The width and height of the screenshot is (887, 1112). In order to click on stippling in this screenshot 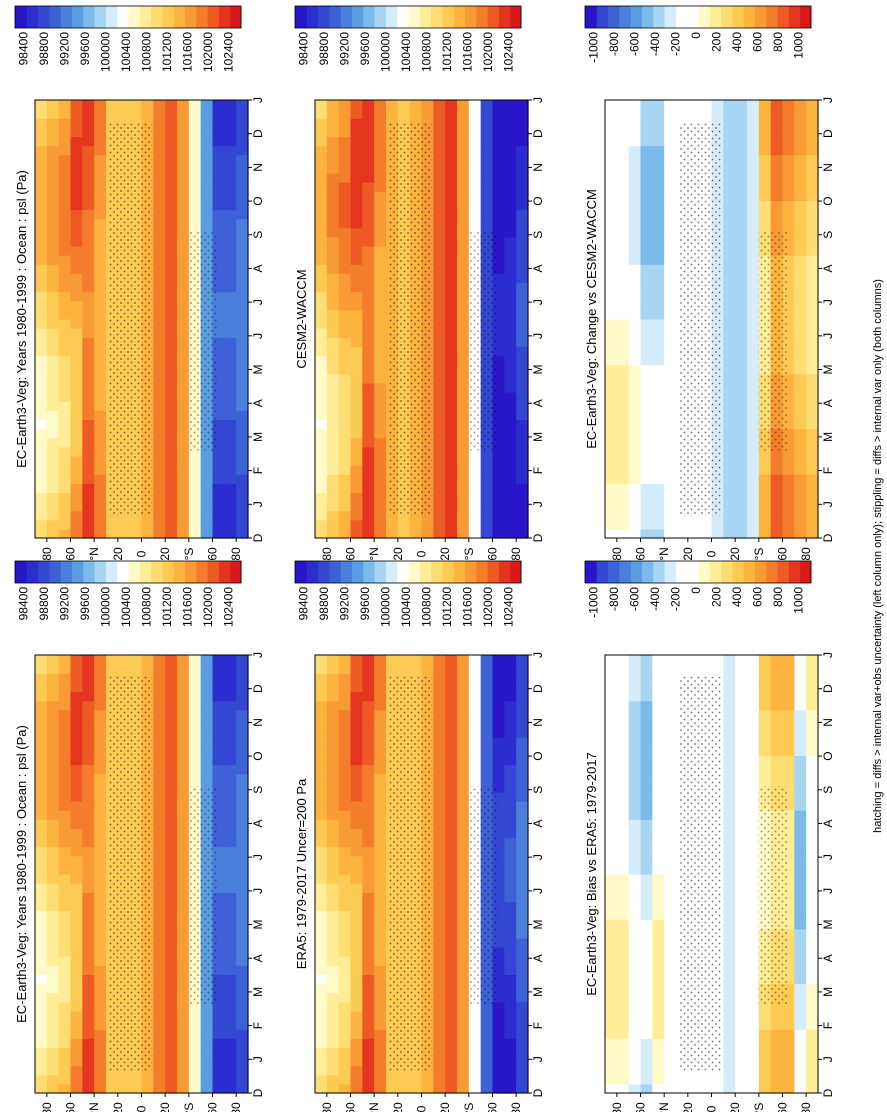, I will do `click(203, 341)`.